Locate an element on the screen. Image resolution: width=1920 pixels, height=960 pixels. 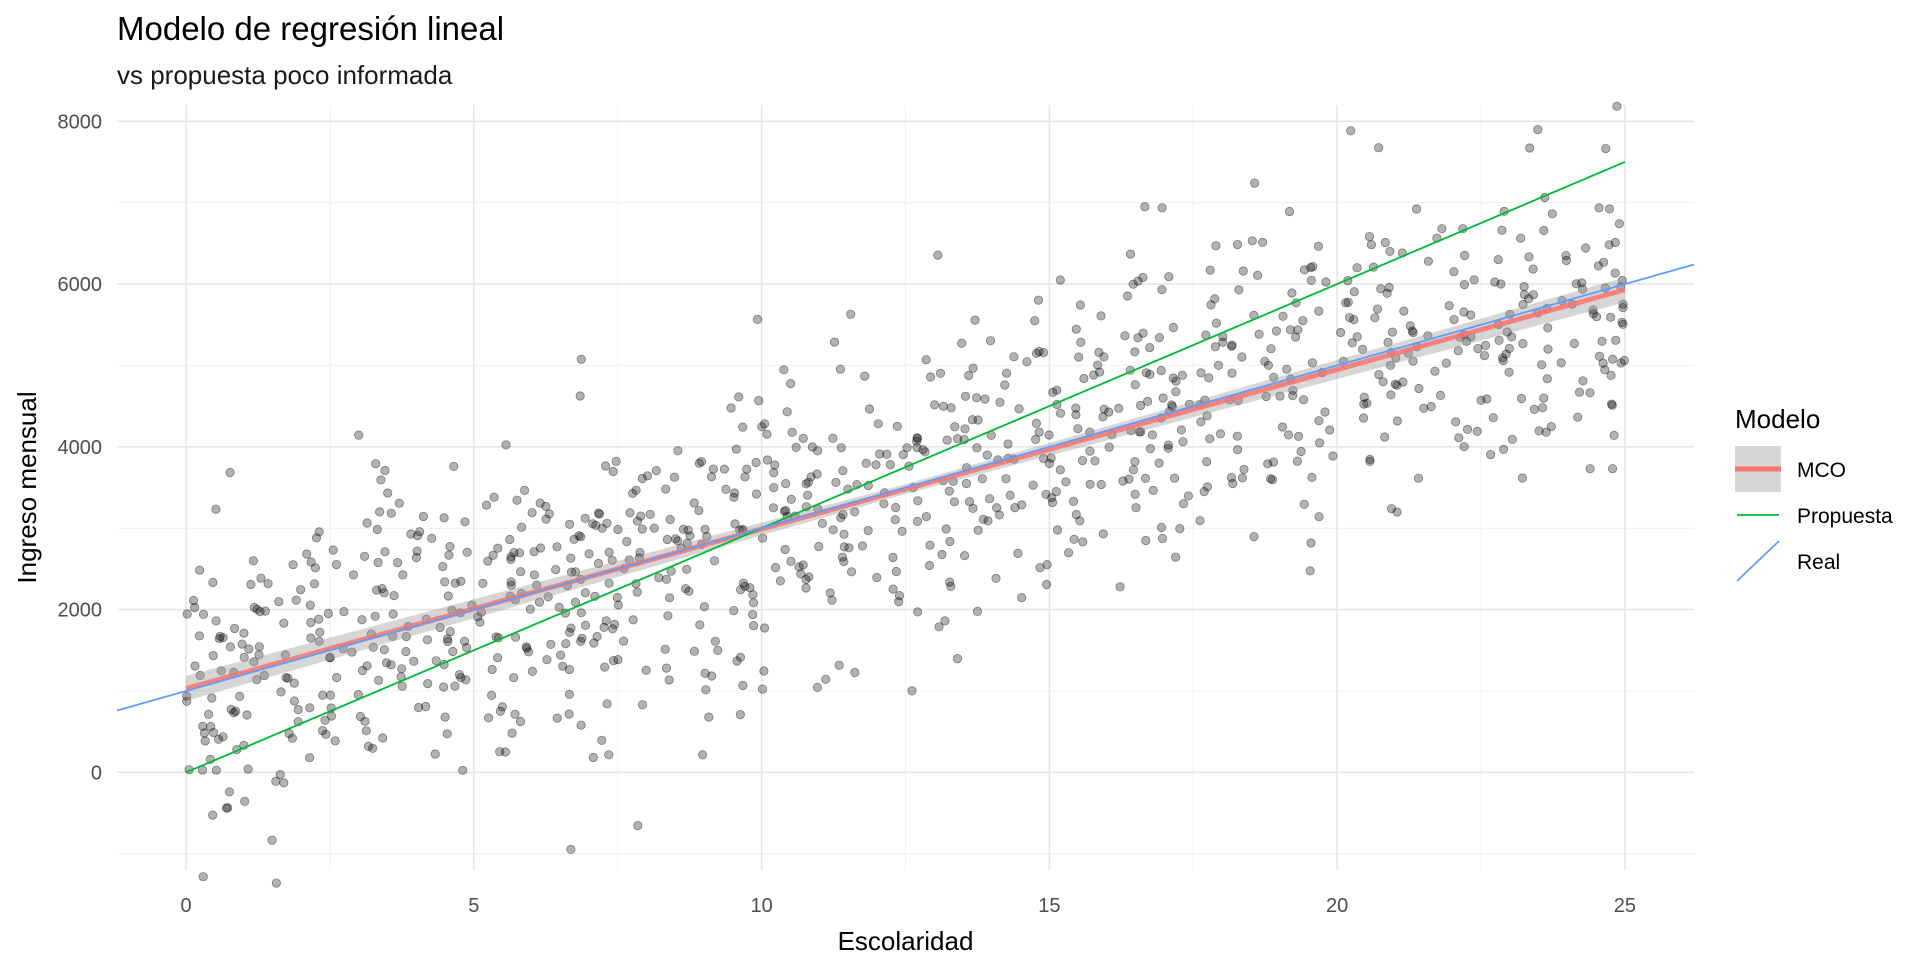
legend-title: Modelo is located at coordinates (1777, 419).